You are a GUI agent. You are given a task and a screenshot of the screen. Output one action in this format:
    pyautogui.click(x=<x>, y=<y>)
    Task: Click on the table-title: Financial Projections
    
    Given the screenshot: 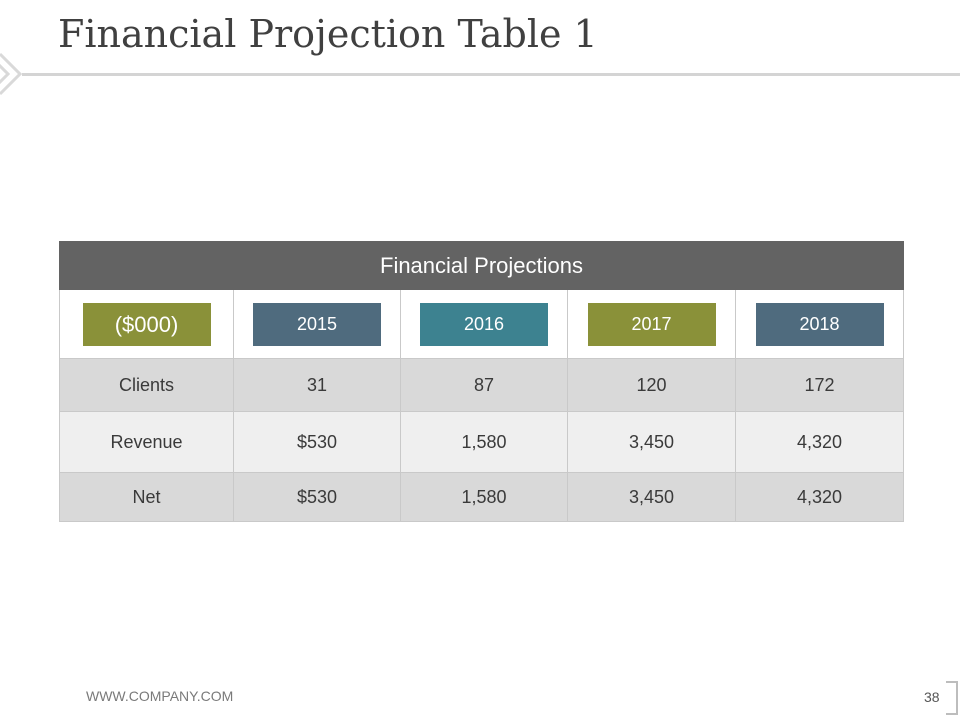 What is the action you would take?
    pyautogui.click(x=481, y=265)
    